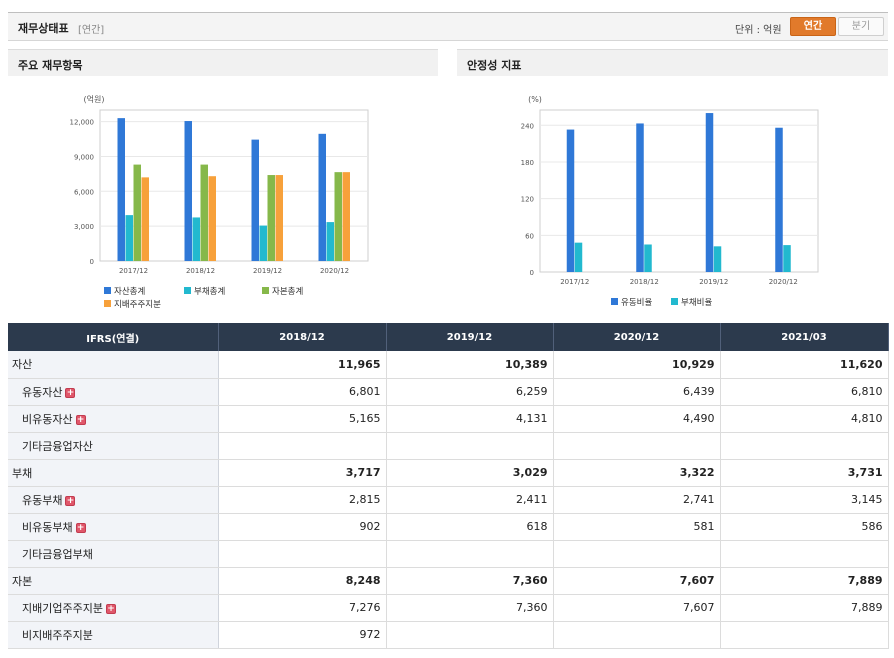 This screenshot has height=658, width=894. I want to click on value-cell: 6,259, so click(470, 392).